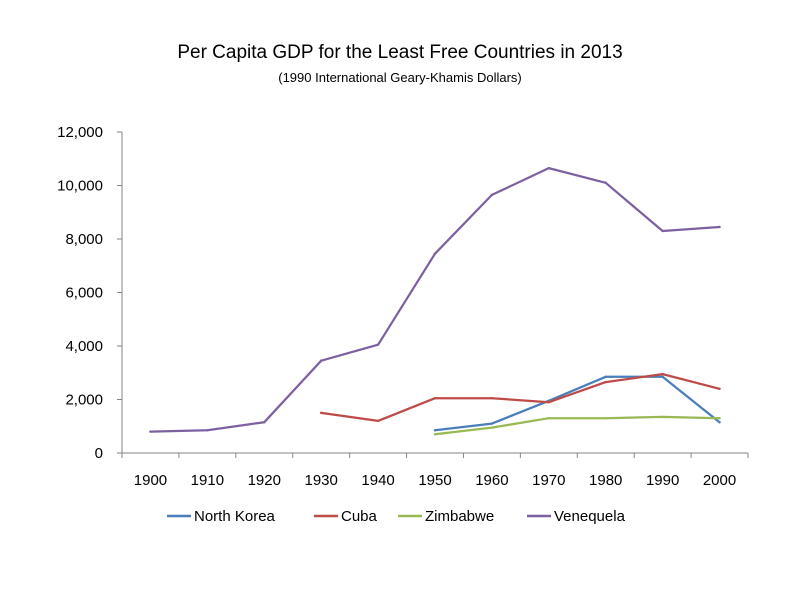 This screenshot has width=800, height=600. I want to click on y-tick-label: 8,000, so click(84, 239).